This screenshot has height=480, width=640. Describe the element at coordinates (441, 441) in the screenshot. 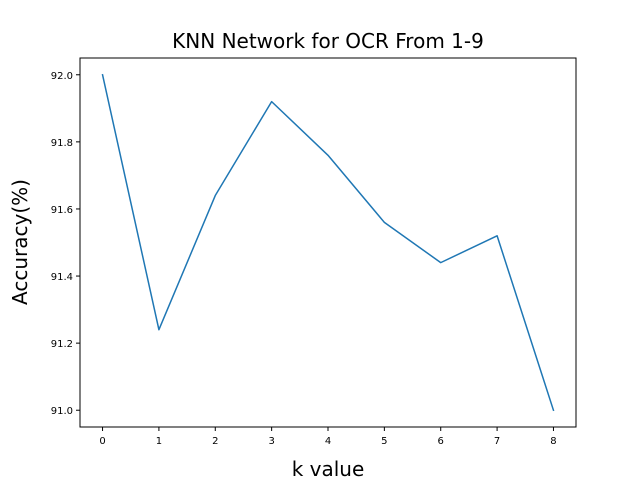

I see `x-tick-label: 6` at that location.